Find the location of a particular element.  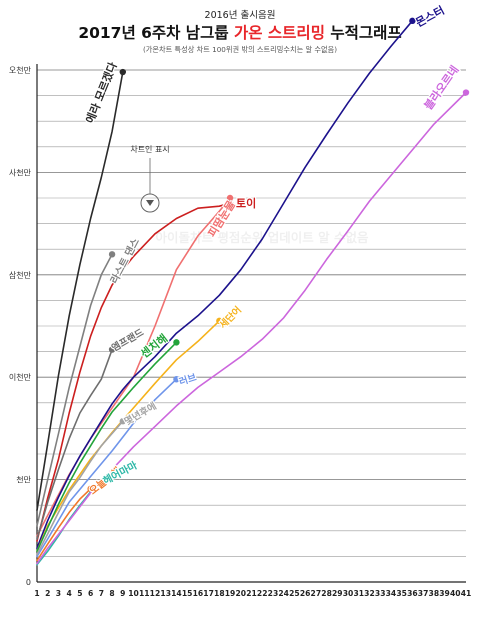

x-tick-label: 11 is located at coordinates (144, 593).